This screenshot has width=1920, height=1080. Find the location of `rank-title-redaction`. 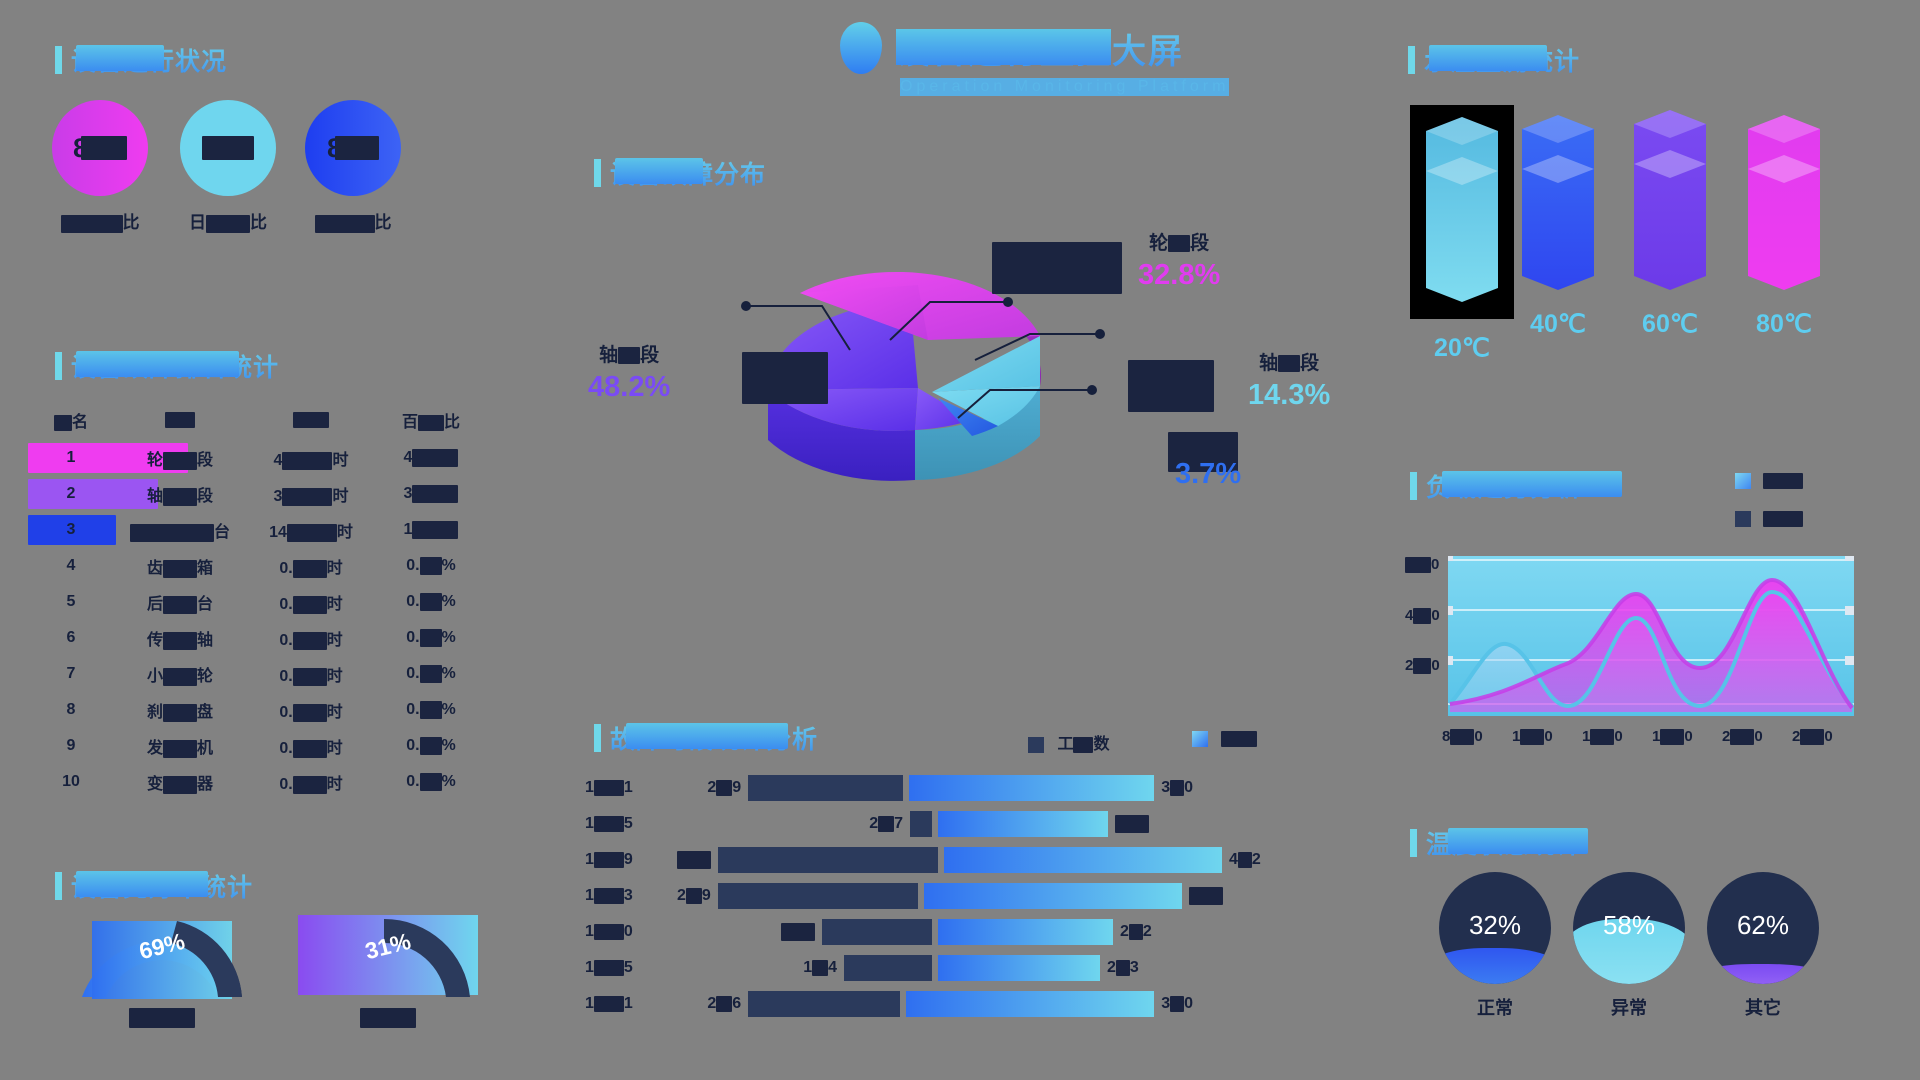

rank-title-redaction is located at coordinates (157, 364).